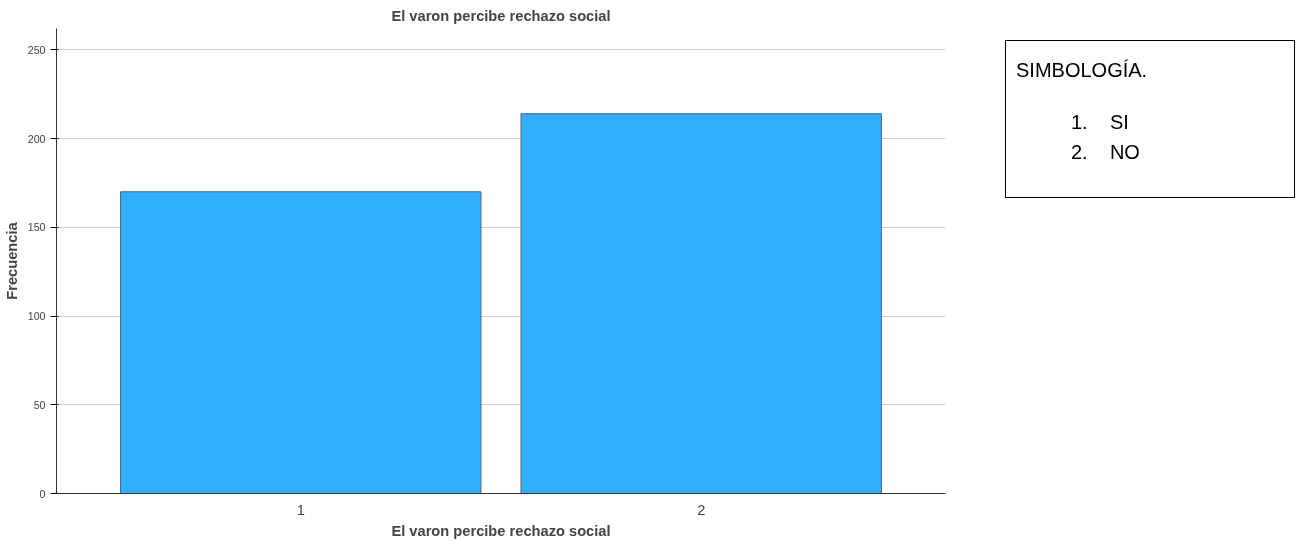 The width and height of the screenshot is (1299, 541). What do you see at coordinates (1100, 122) in the screenshot?
I see `text: 1. SI` at bounding box center [1100, 122].